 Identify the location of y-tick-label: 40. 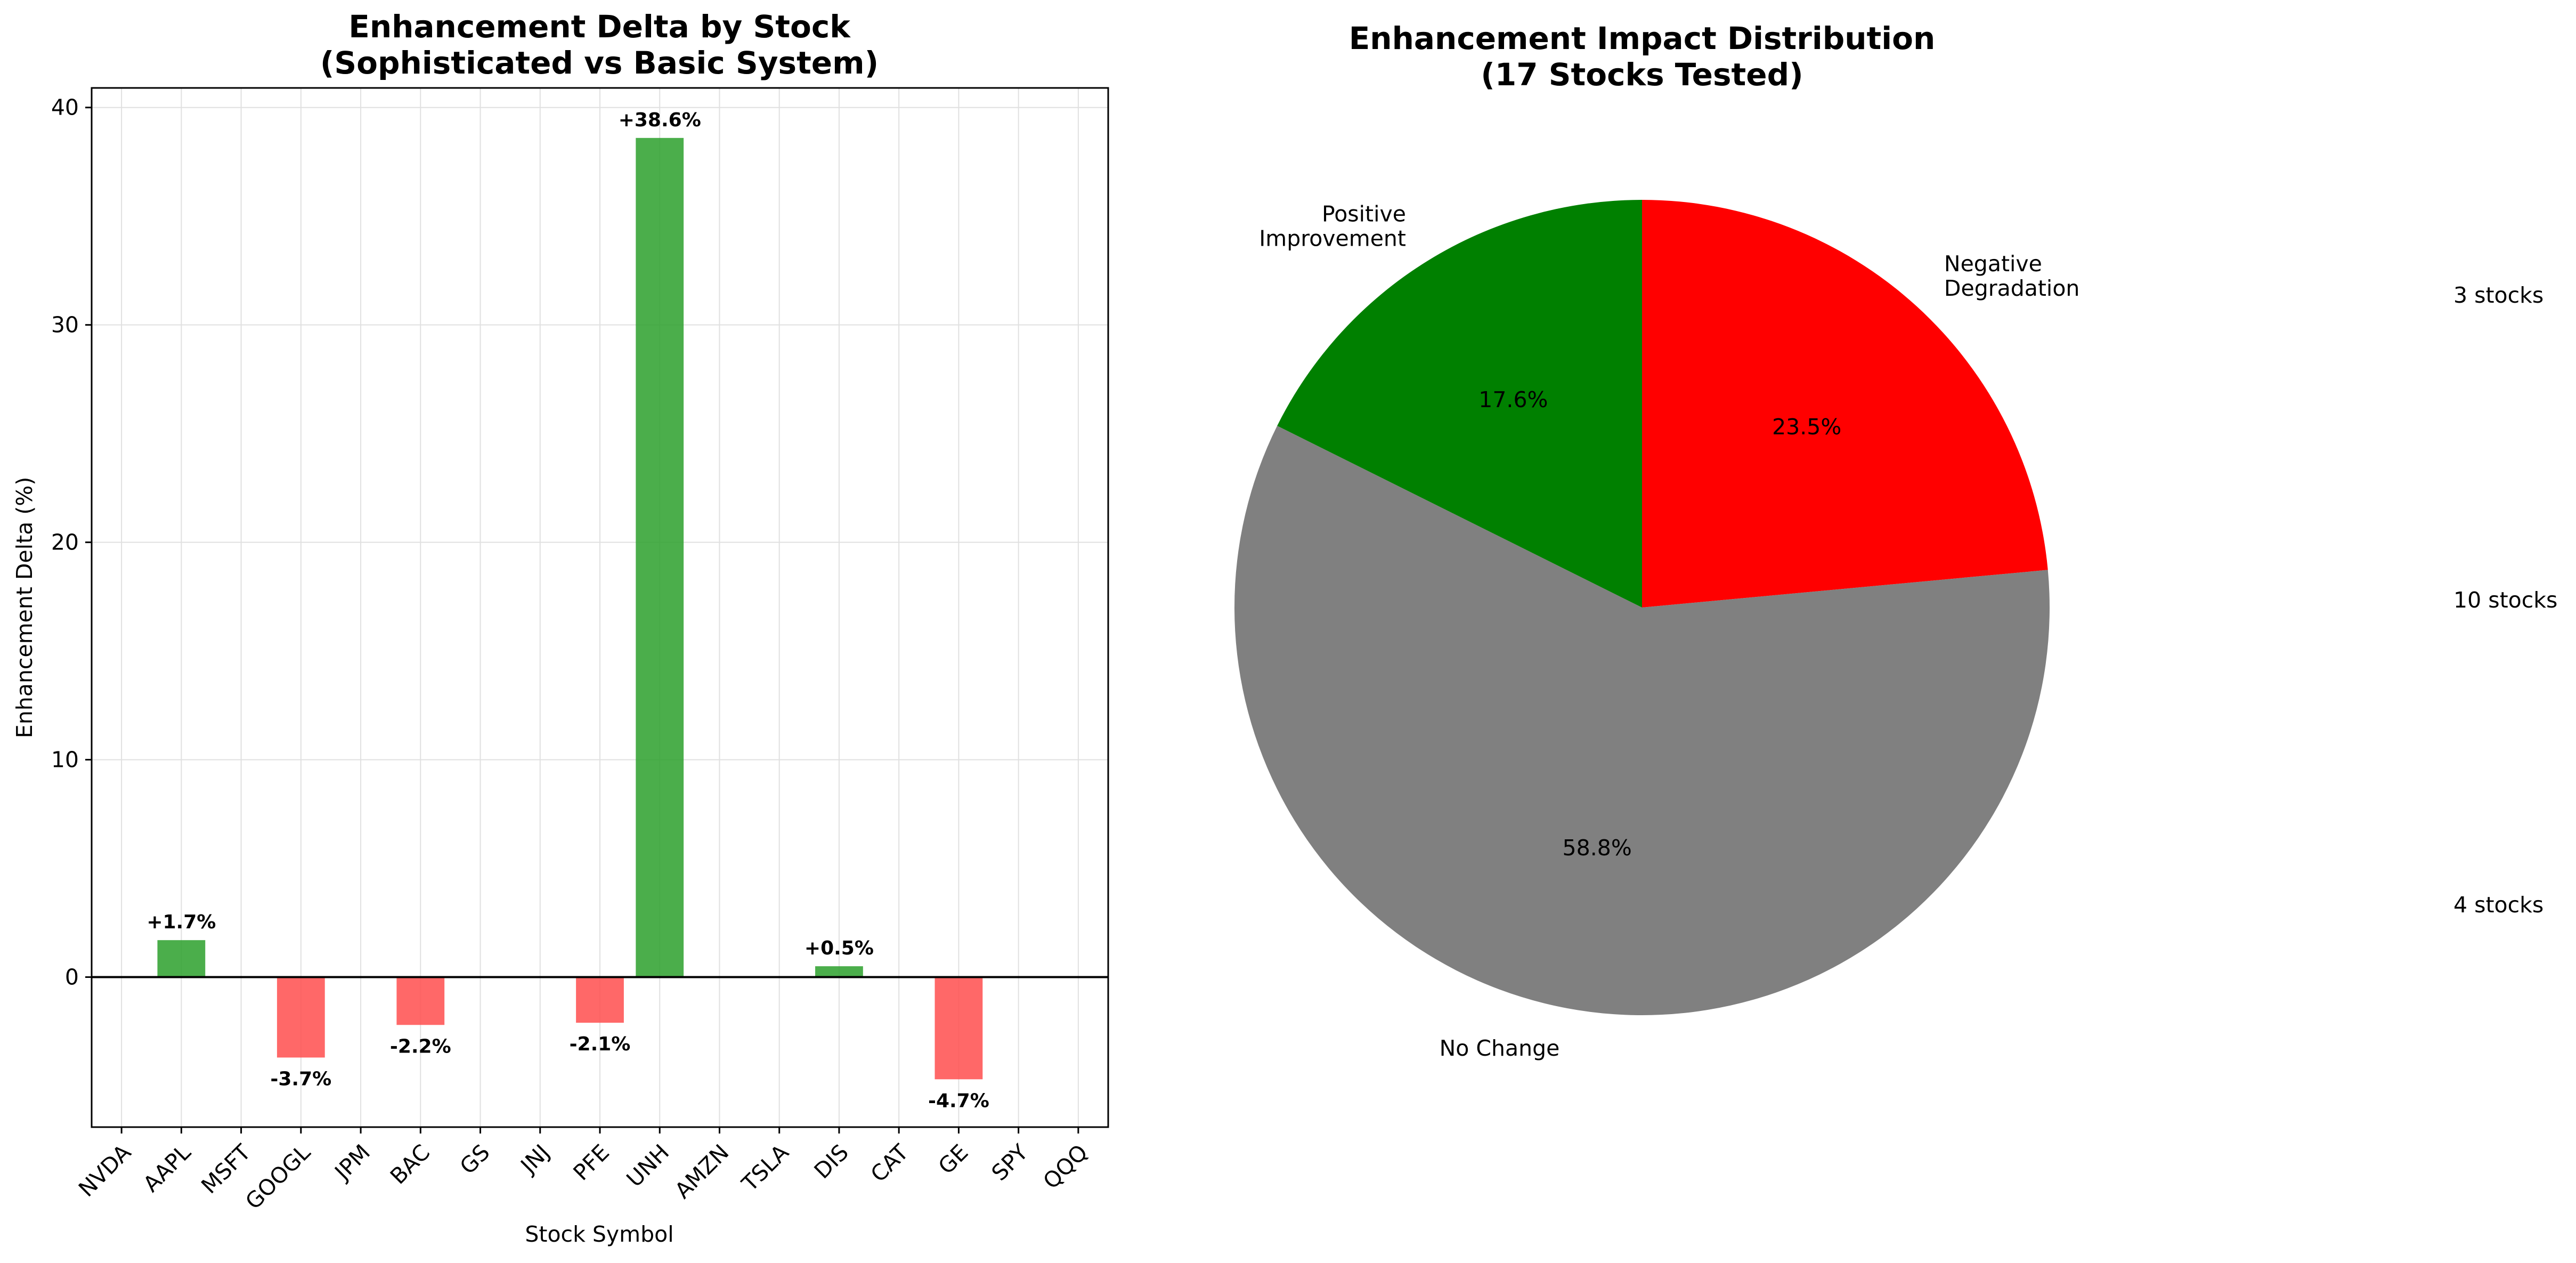
(65, 107).